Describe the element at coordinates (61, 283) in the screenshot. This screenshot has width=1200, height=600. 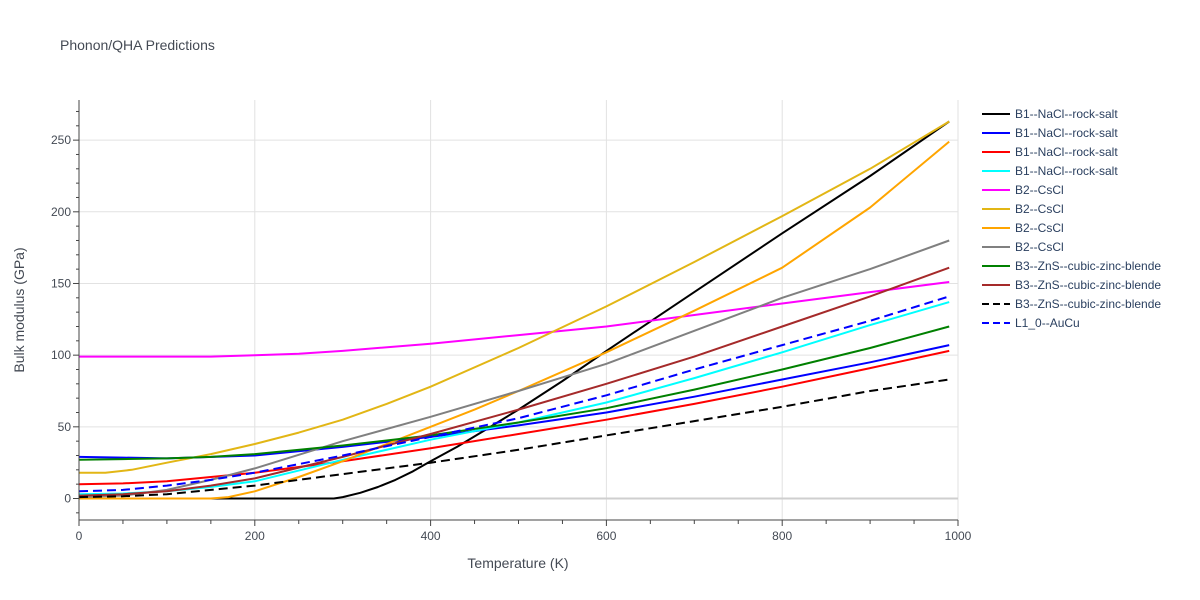
I see `y-tick-label: 150` at that location.